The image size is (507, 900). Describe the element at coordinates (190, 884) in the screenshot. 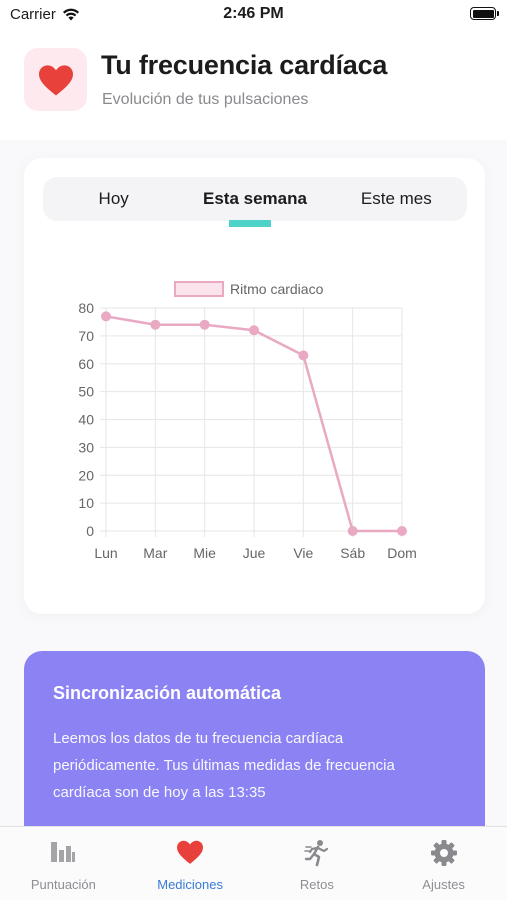

I see `tab-label: Mediciones` at that location.